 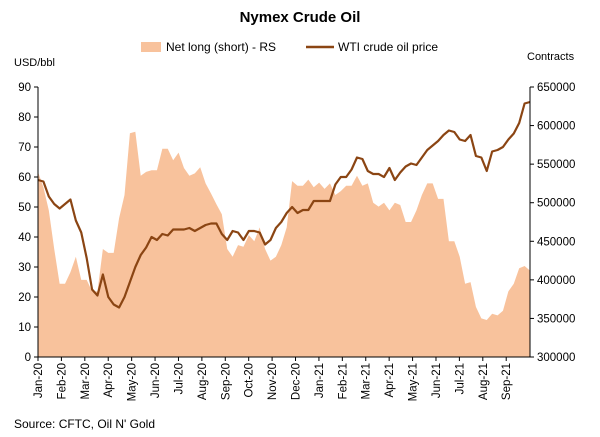 What do you see at coordinates (221, 47) in the screenshot?
I see `legend-label-net-long: Net long (short) - RS` at bounding box center [221, 47].